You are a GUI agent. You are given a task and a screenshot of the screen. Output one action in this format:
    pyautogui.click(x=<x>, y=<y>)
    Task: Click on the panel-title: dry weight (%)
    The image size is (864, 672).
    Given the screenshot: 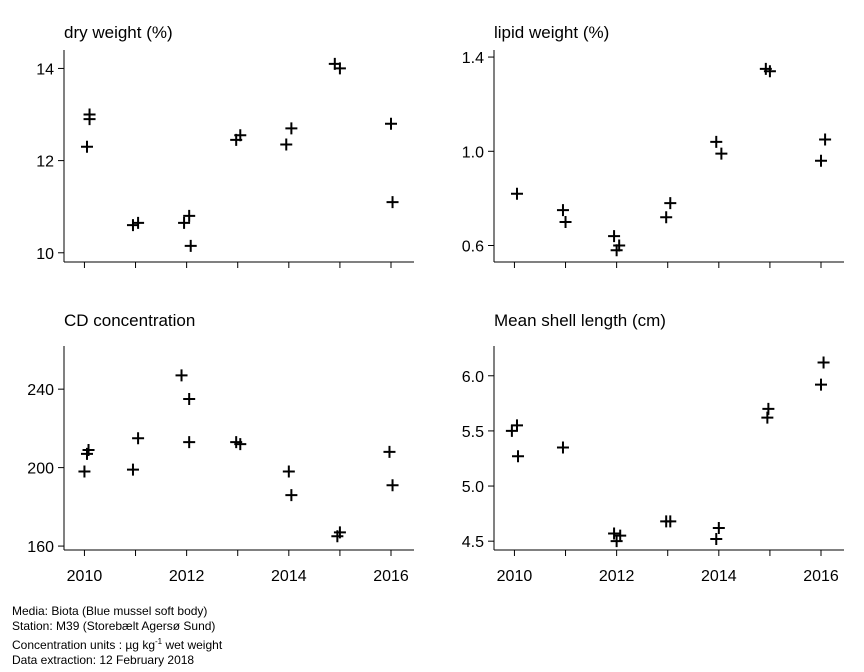 What is the action you would take?
    pyautogui.click(x=118, y=32)
    